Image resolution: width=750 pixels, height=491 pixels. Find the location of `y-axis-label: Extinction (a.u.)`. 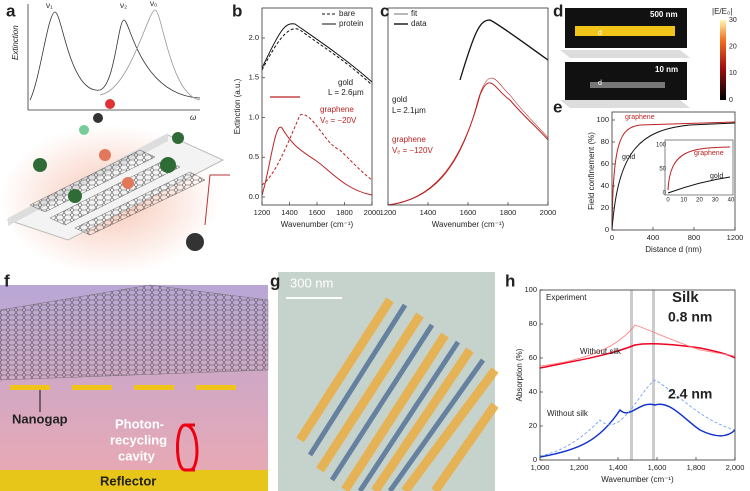

y-axis-label: Extinction (a.u.) is located at coordinates (237, 106).